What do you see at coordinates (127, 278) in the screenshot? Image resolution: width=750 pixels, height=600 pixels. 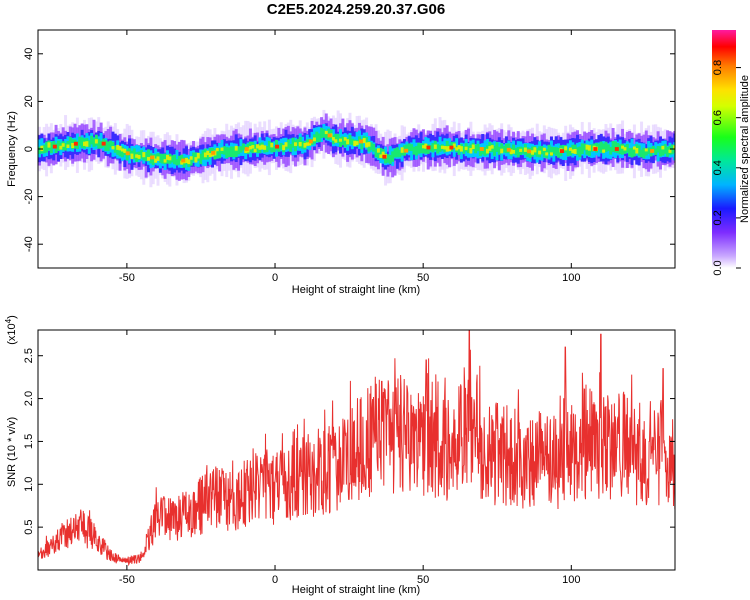 I see `x-tick-label: -50` at bounding box center [127, 278].